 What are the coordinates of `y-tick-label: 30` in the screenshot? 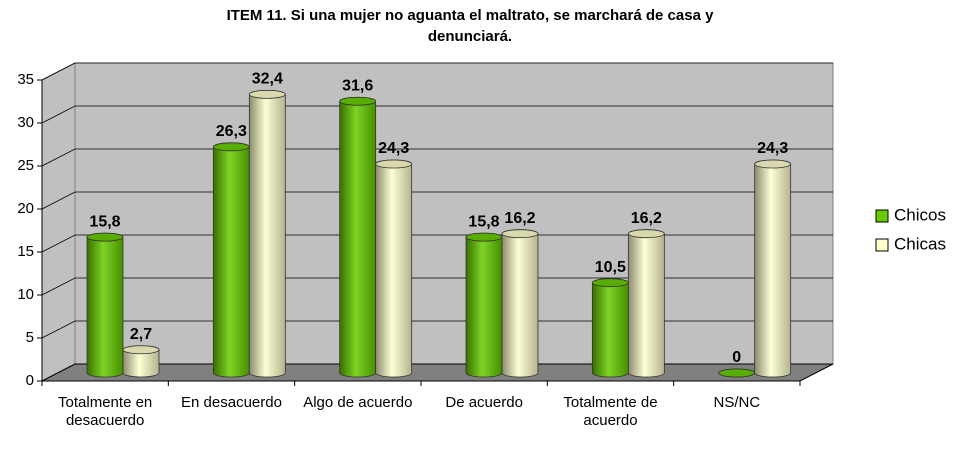 It's located at (25, 122).